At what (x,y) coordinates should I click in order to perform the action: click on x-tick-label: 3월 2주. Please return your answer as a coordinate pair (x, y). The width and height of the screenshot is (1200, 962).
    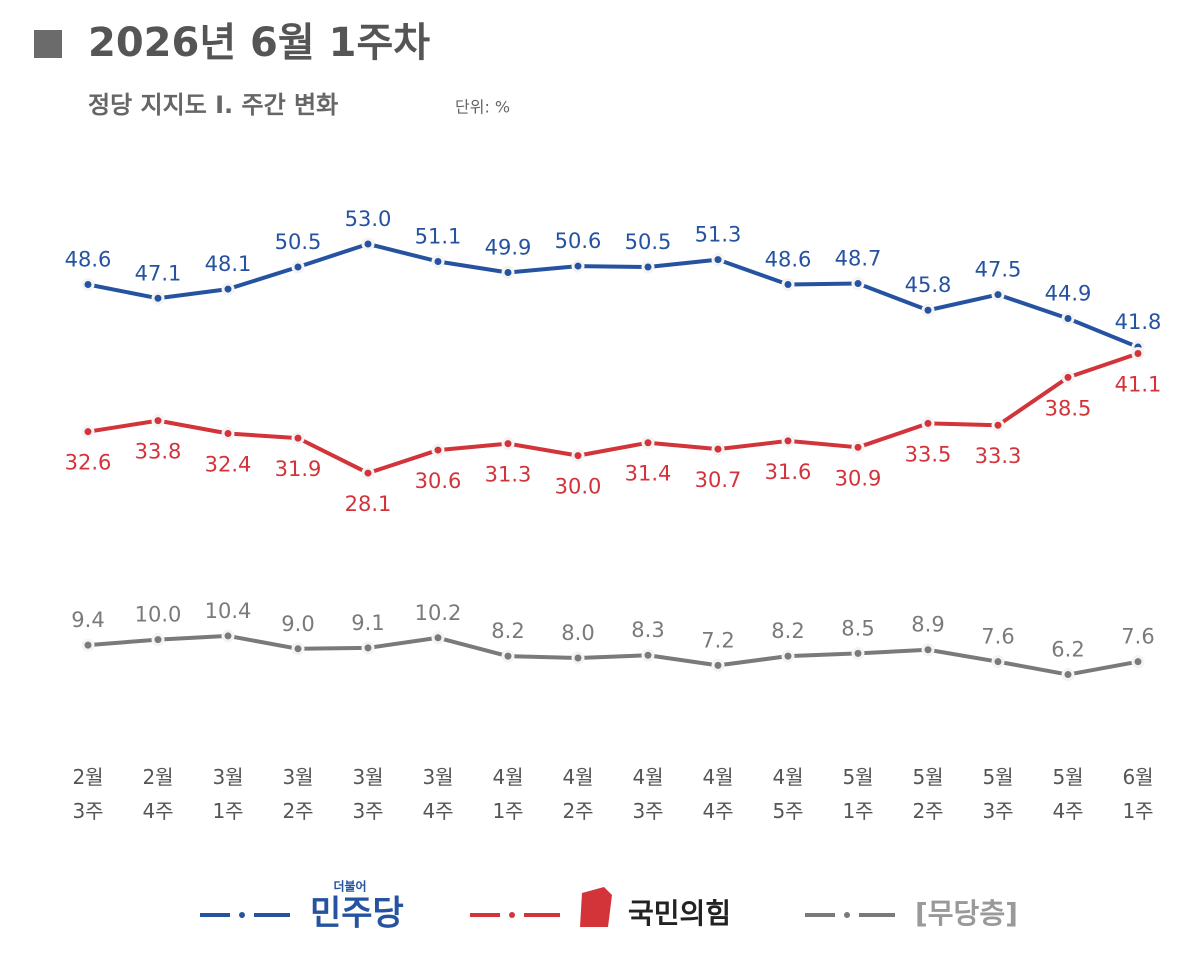
    Looking at the image, I should click on (297, 794).